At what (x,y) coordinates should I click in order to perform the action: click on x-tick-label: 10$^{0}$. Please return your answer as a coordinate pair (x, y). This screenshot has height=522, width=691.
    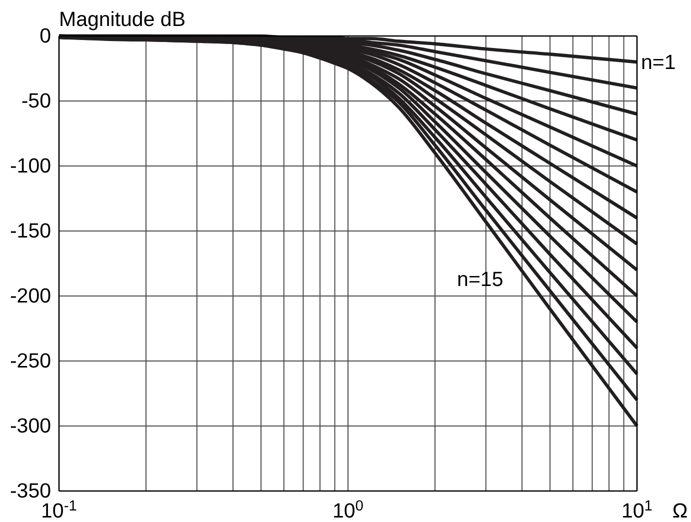
    Looking at the image, I should click on (348, 510).